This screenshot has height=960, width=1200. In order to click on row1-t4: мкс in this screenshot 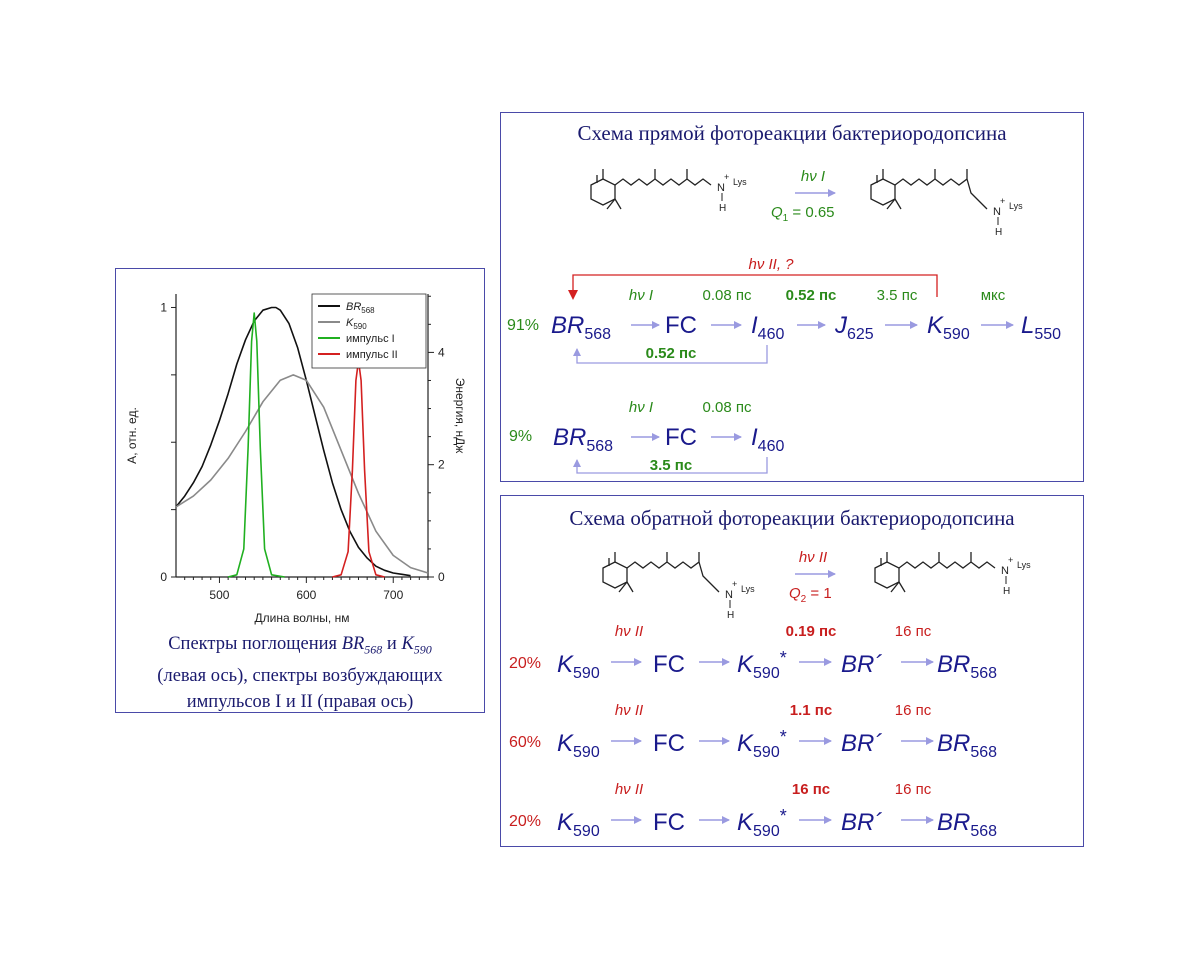, I will do `click(993, 295)`.